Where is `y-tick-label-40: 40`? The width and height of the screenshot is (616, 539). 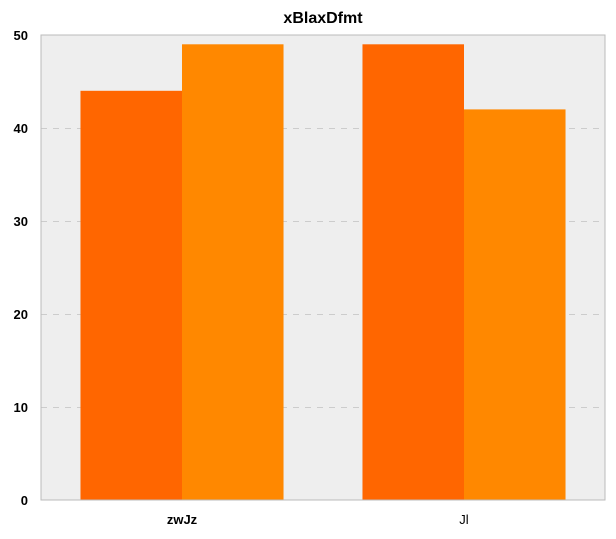
y-tick-label-40: 40 is located at coordinates (21, 128).